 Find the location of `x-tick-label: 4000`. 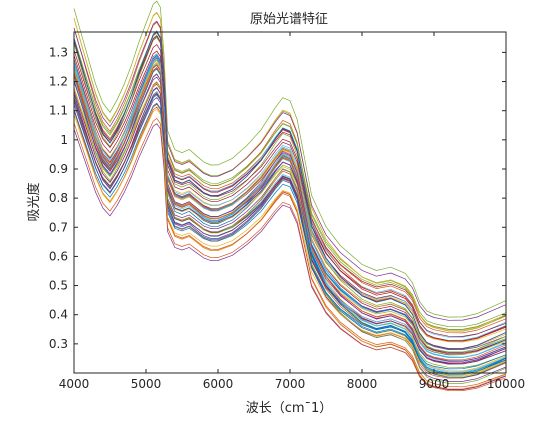

x-tick-label: 4000 is located at coordinates (74, 384).